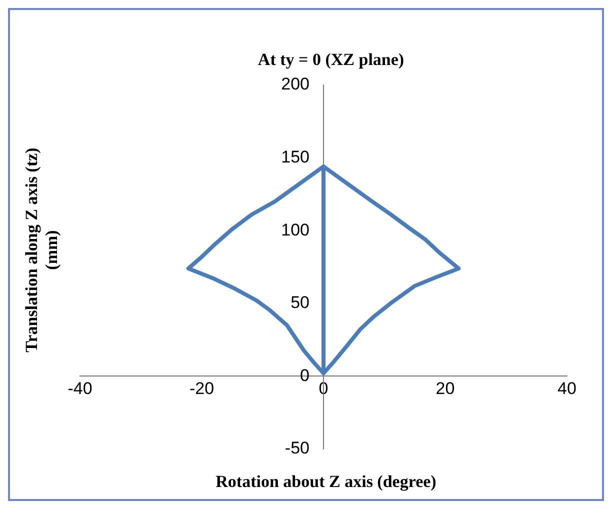 This screenshot has height=513, width=614. I want to click on x-axis-title: Rotation about Z axis (degree), so click(326, 482).